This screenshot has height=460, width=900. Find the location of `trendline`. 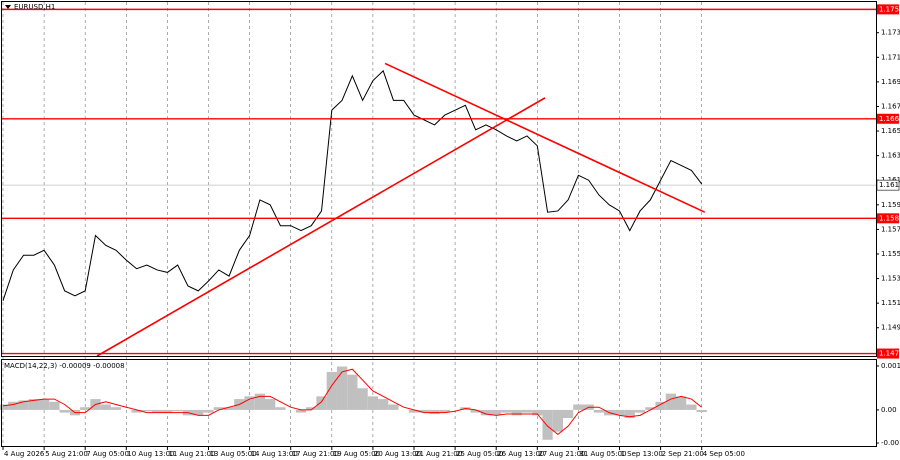

trendline is located at coordinates (545, 137).